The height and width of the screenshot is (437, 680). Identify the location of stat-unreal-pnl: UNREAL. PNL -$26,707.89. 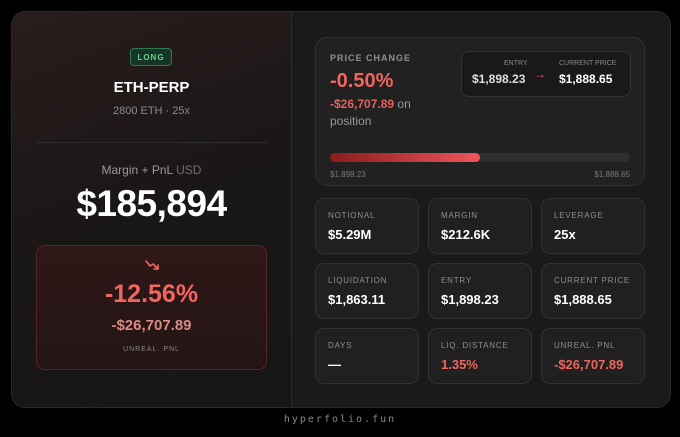
(593, 356).